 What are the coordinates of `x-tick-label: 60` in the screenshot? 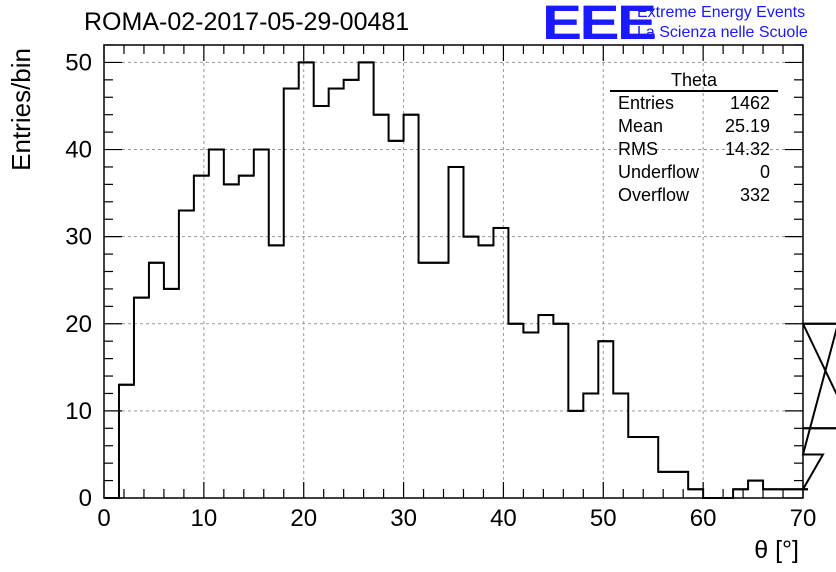 It's located at (703, 518).